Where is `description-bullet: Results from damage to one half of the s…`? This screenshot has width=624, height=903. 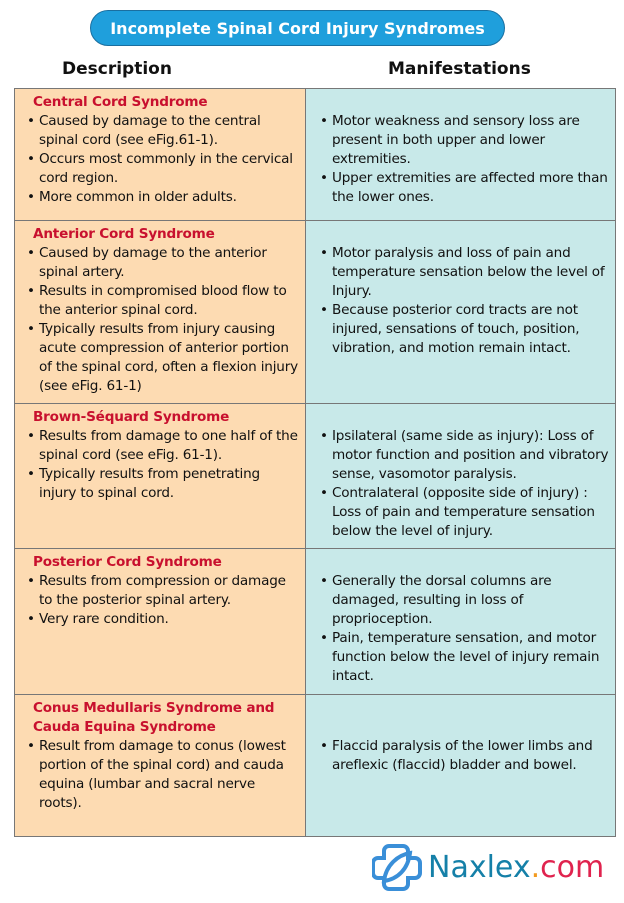 description-bullet: Results from damage to one half of the s… is located at coordinates (163, 446).